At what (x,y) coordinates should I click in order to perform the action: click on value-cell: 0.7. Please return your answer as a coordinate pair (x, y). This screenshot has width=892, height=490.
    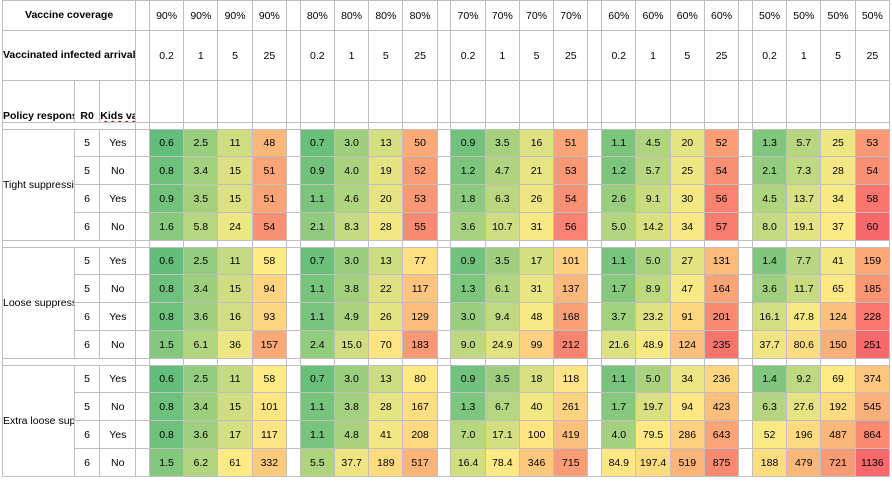
    Looking at the image, I should click on (317, 143).